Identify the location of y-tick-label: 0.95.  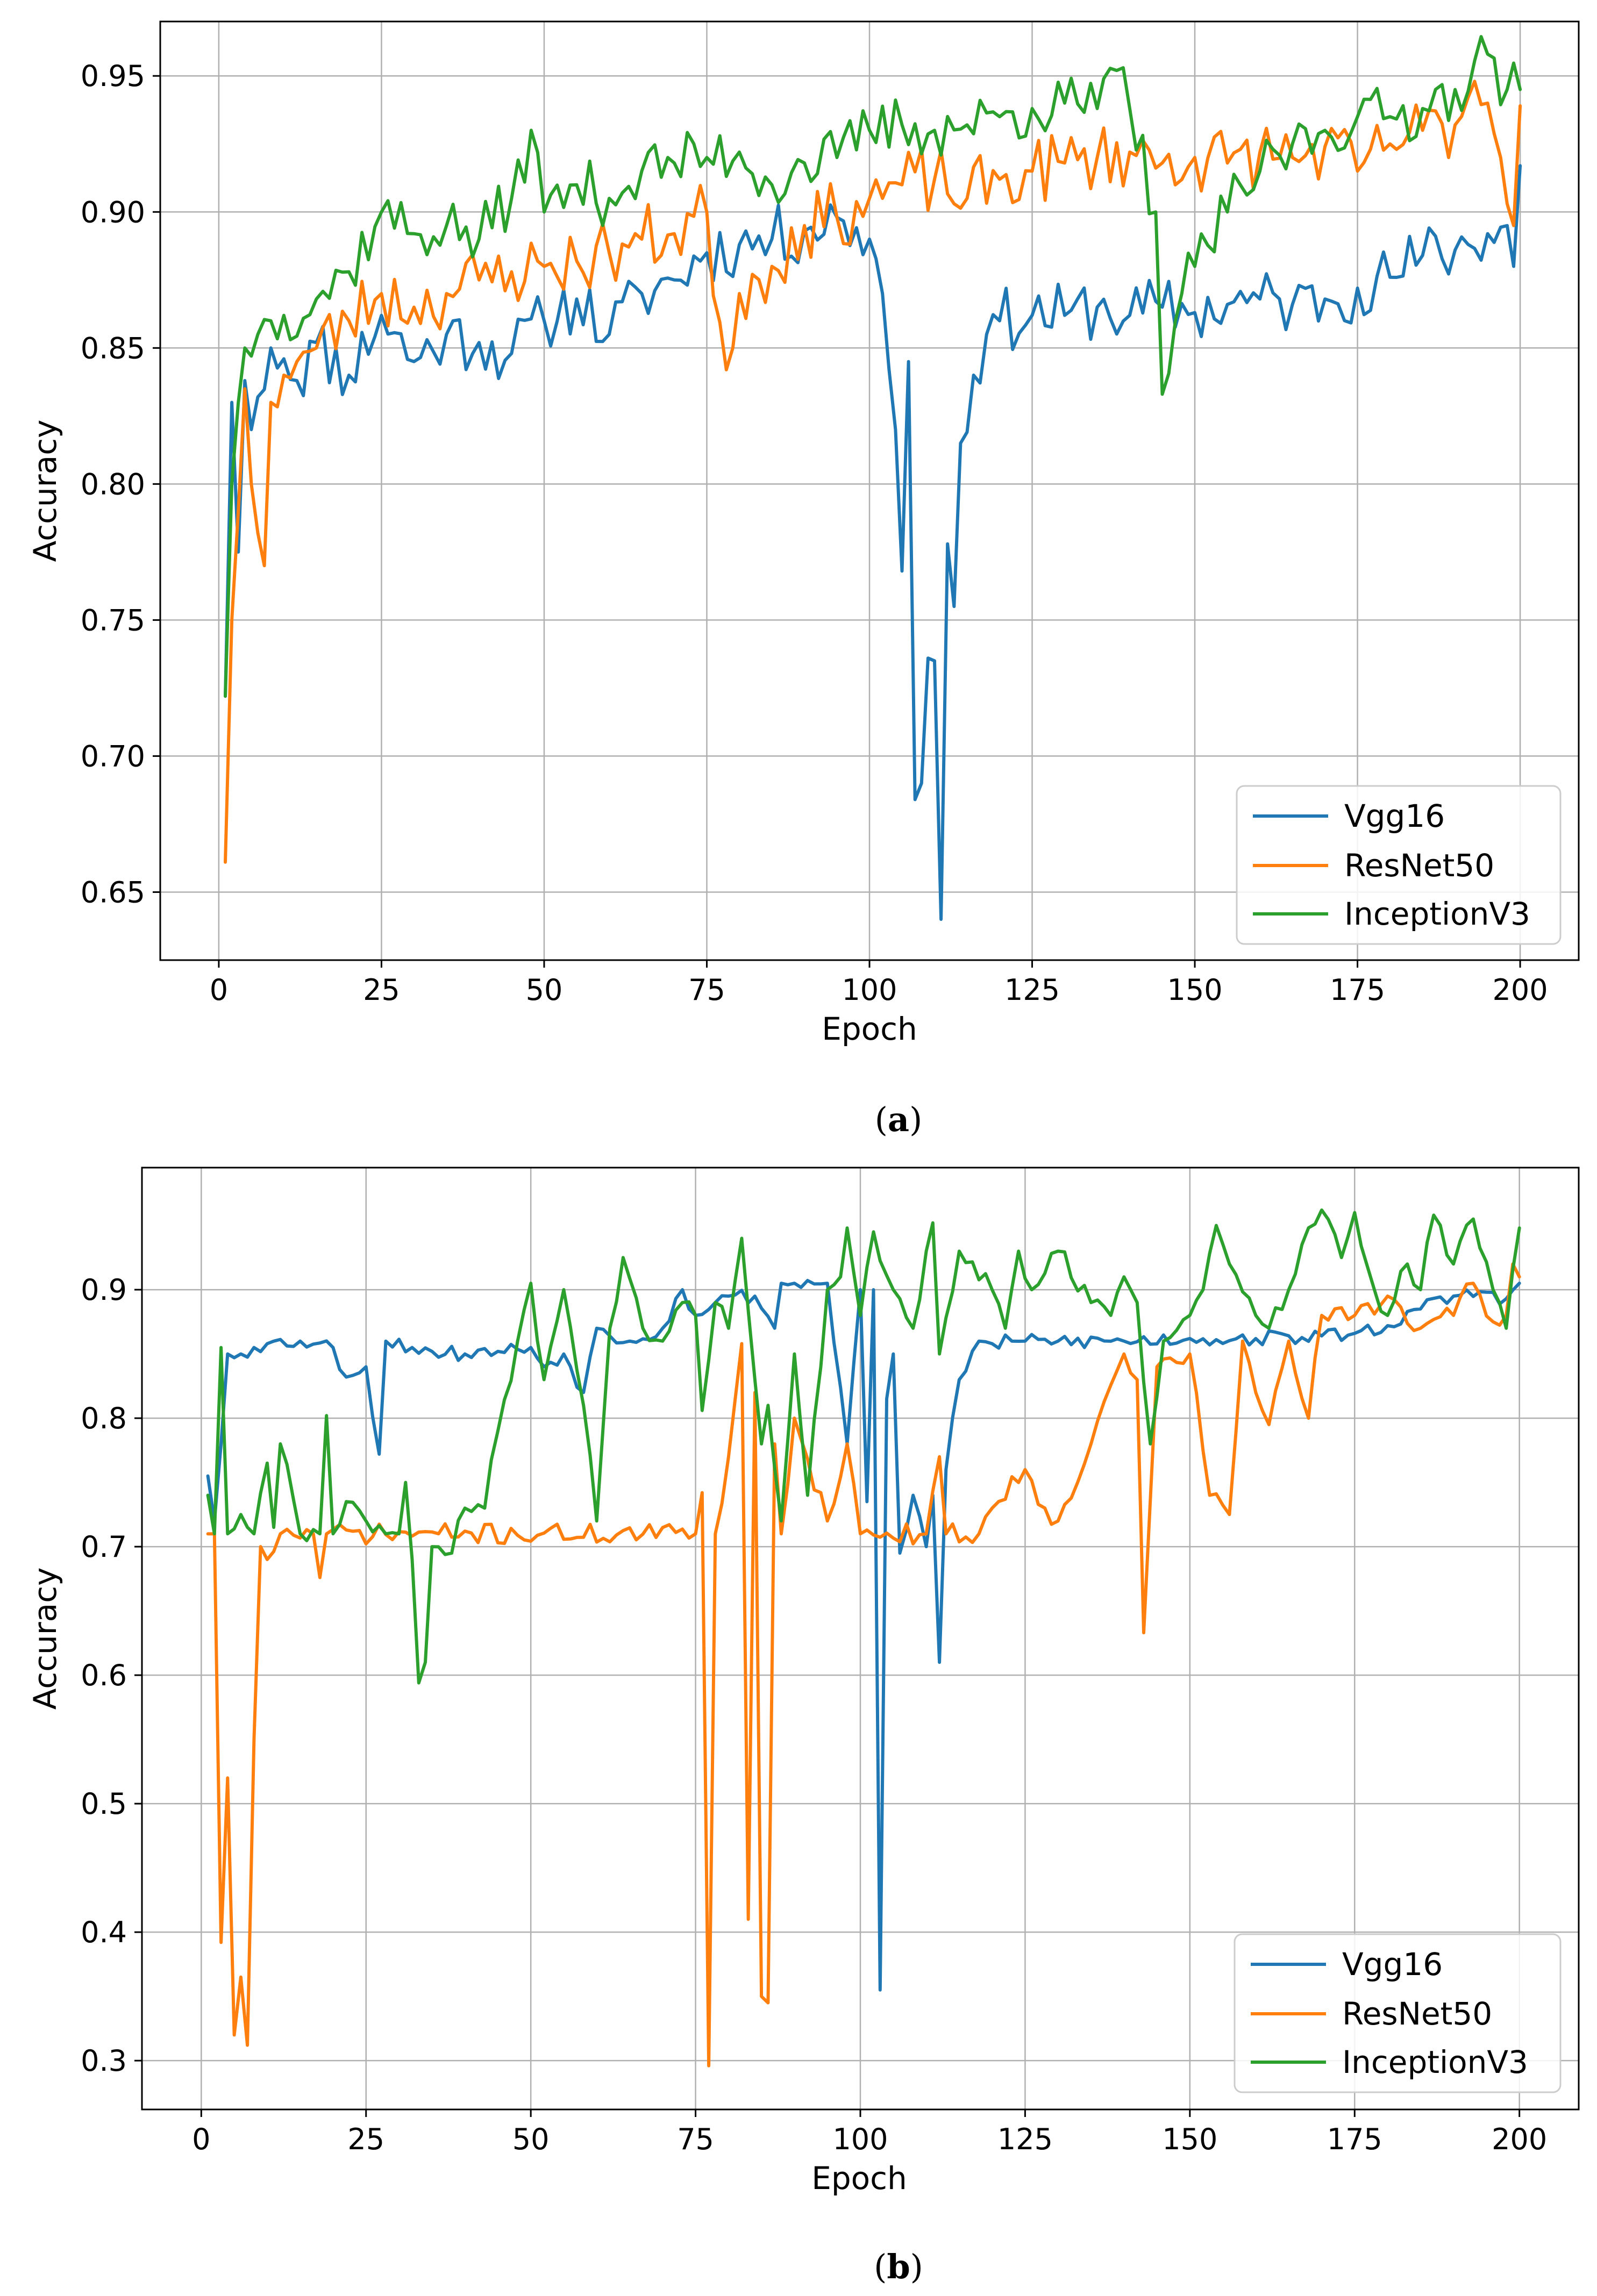
(113, 76).